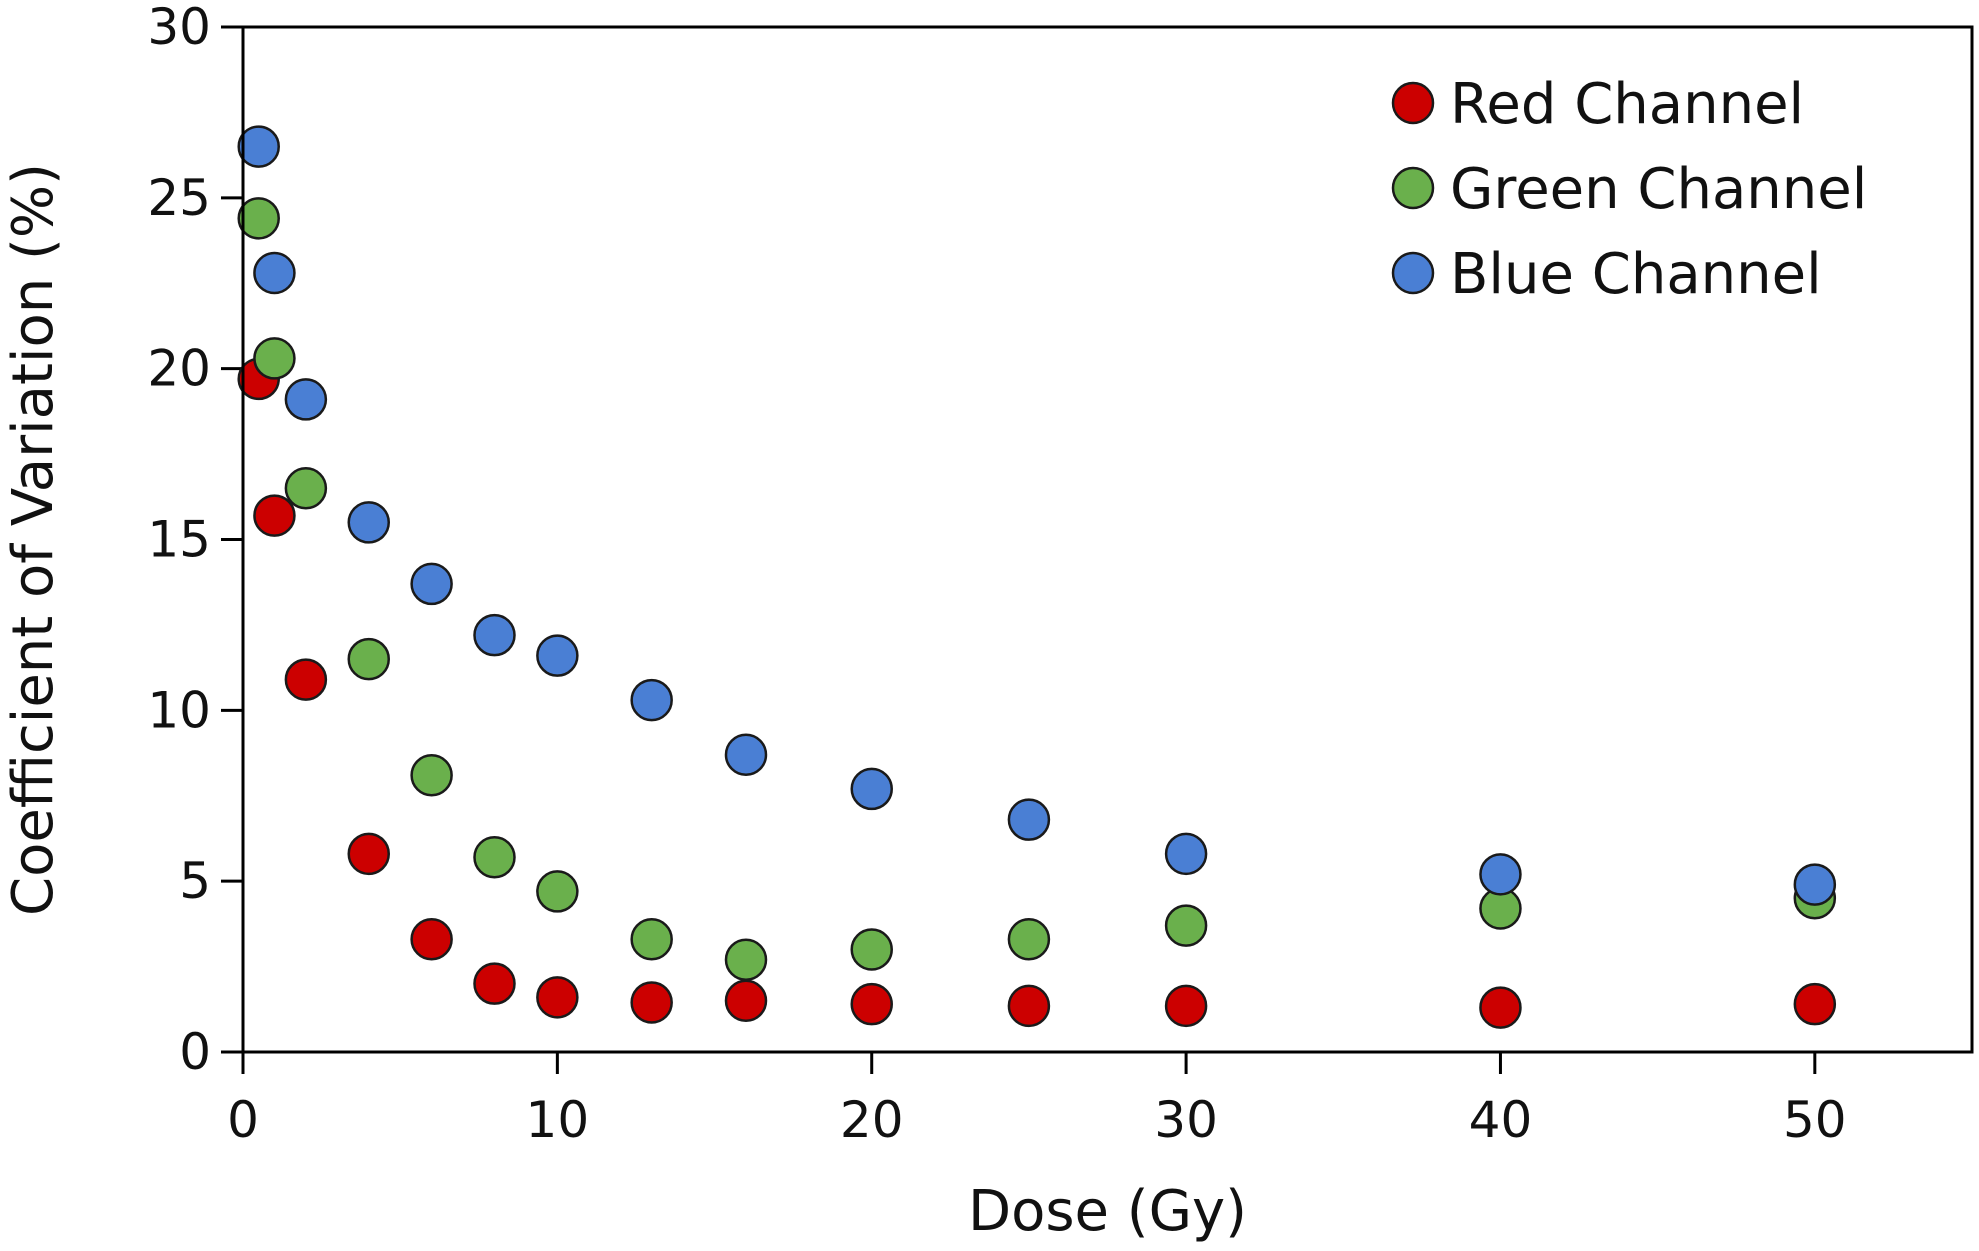 The image size is (1979, 1251). I want to click on y-tick-label: 0, so click(195, 1052).